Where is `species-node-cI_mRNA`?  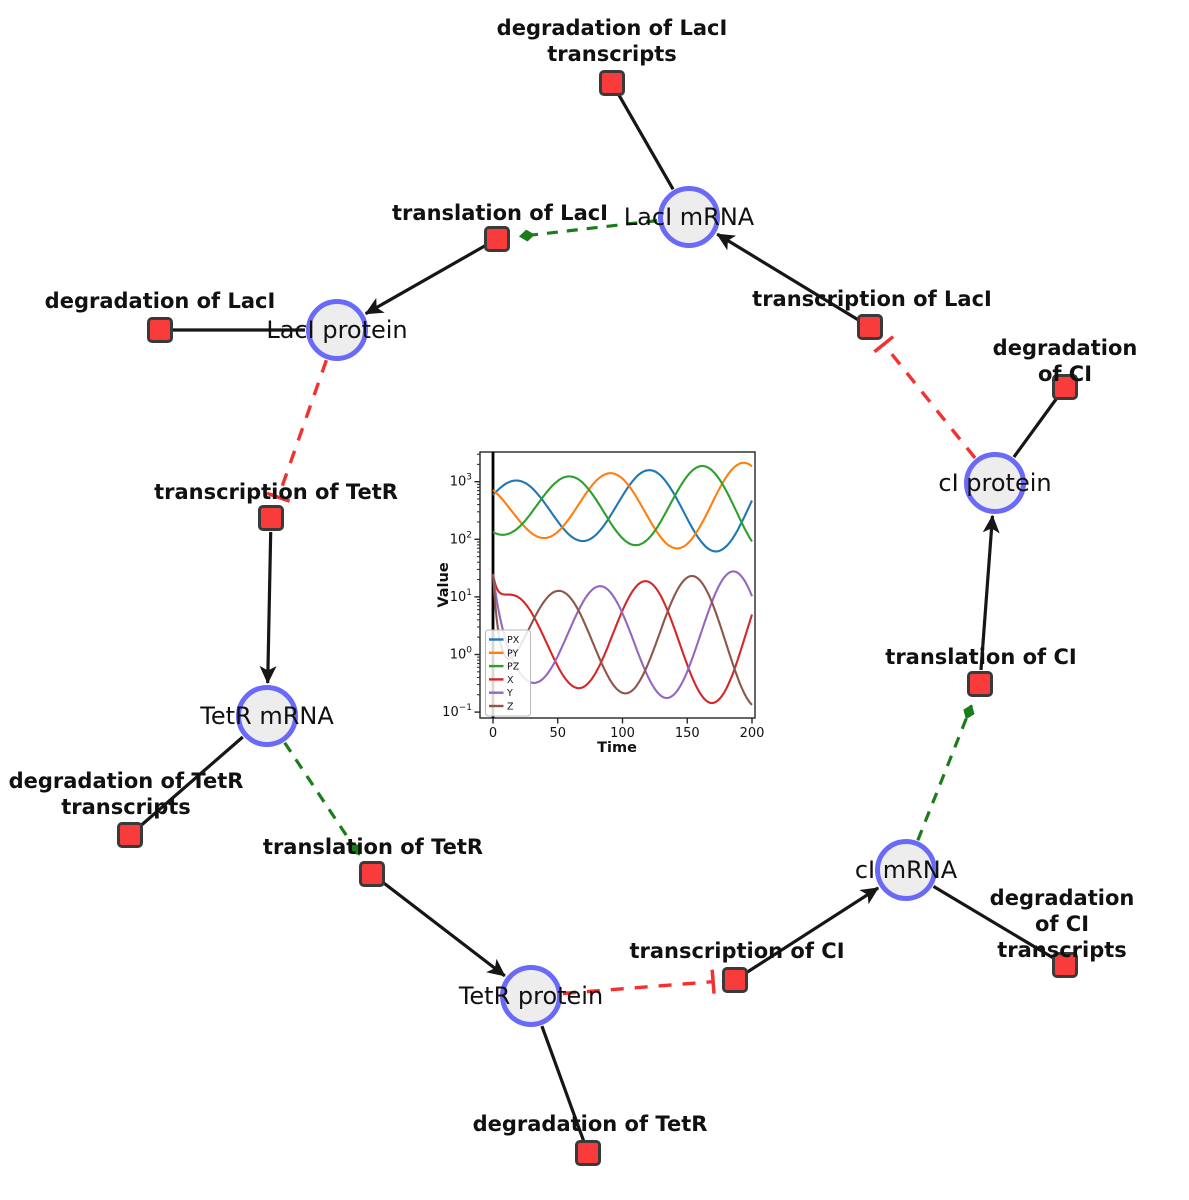 species-node-cI_mRNA is located at coordinates (906, 870).